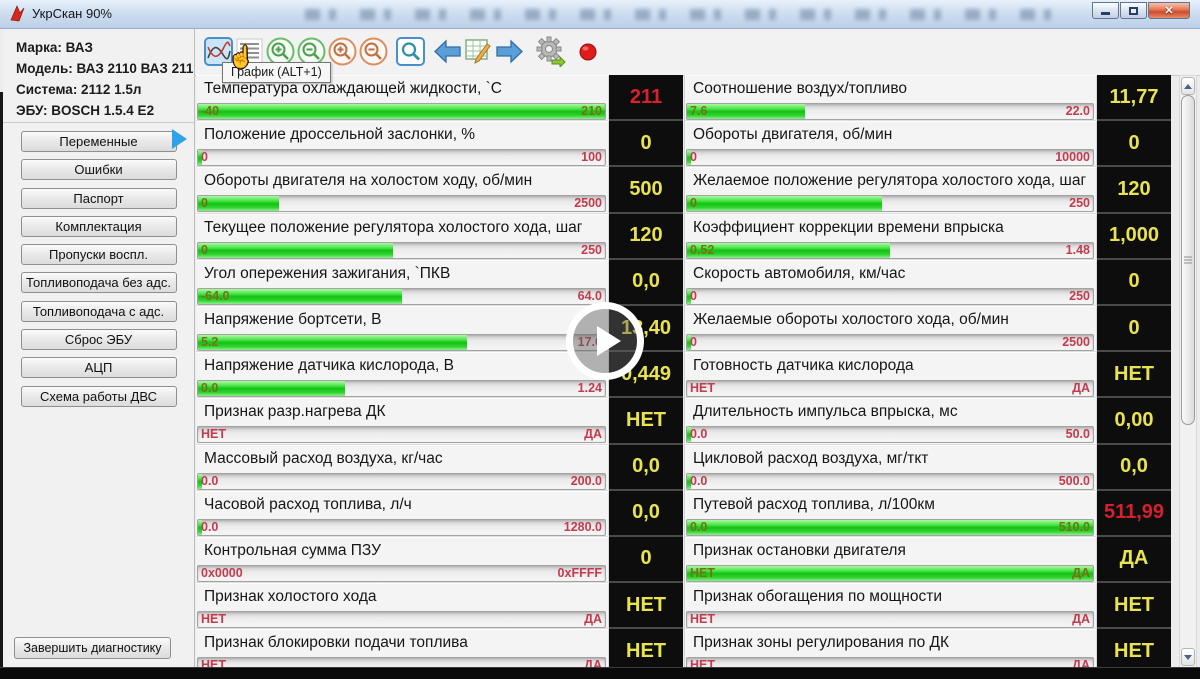 The height and width of the screenshot is (679, 1200). Describe the element at coordinates (327, 273) in the screenshot. I see `param-name: Угол опережения зажигания, `ПКВ` at that location.